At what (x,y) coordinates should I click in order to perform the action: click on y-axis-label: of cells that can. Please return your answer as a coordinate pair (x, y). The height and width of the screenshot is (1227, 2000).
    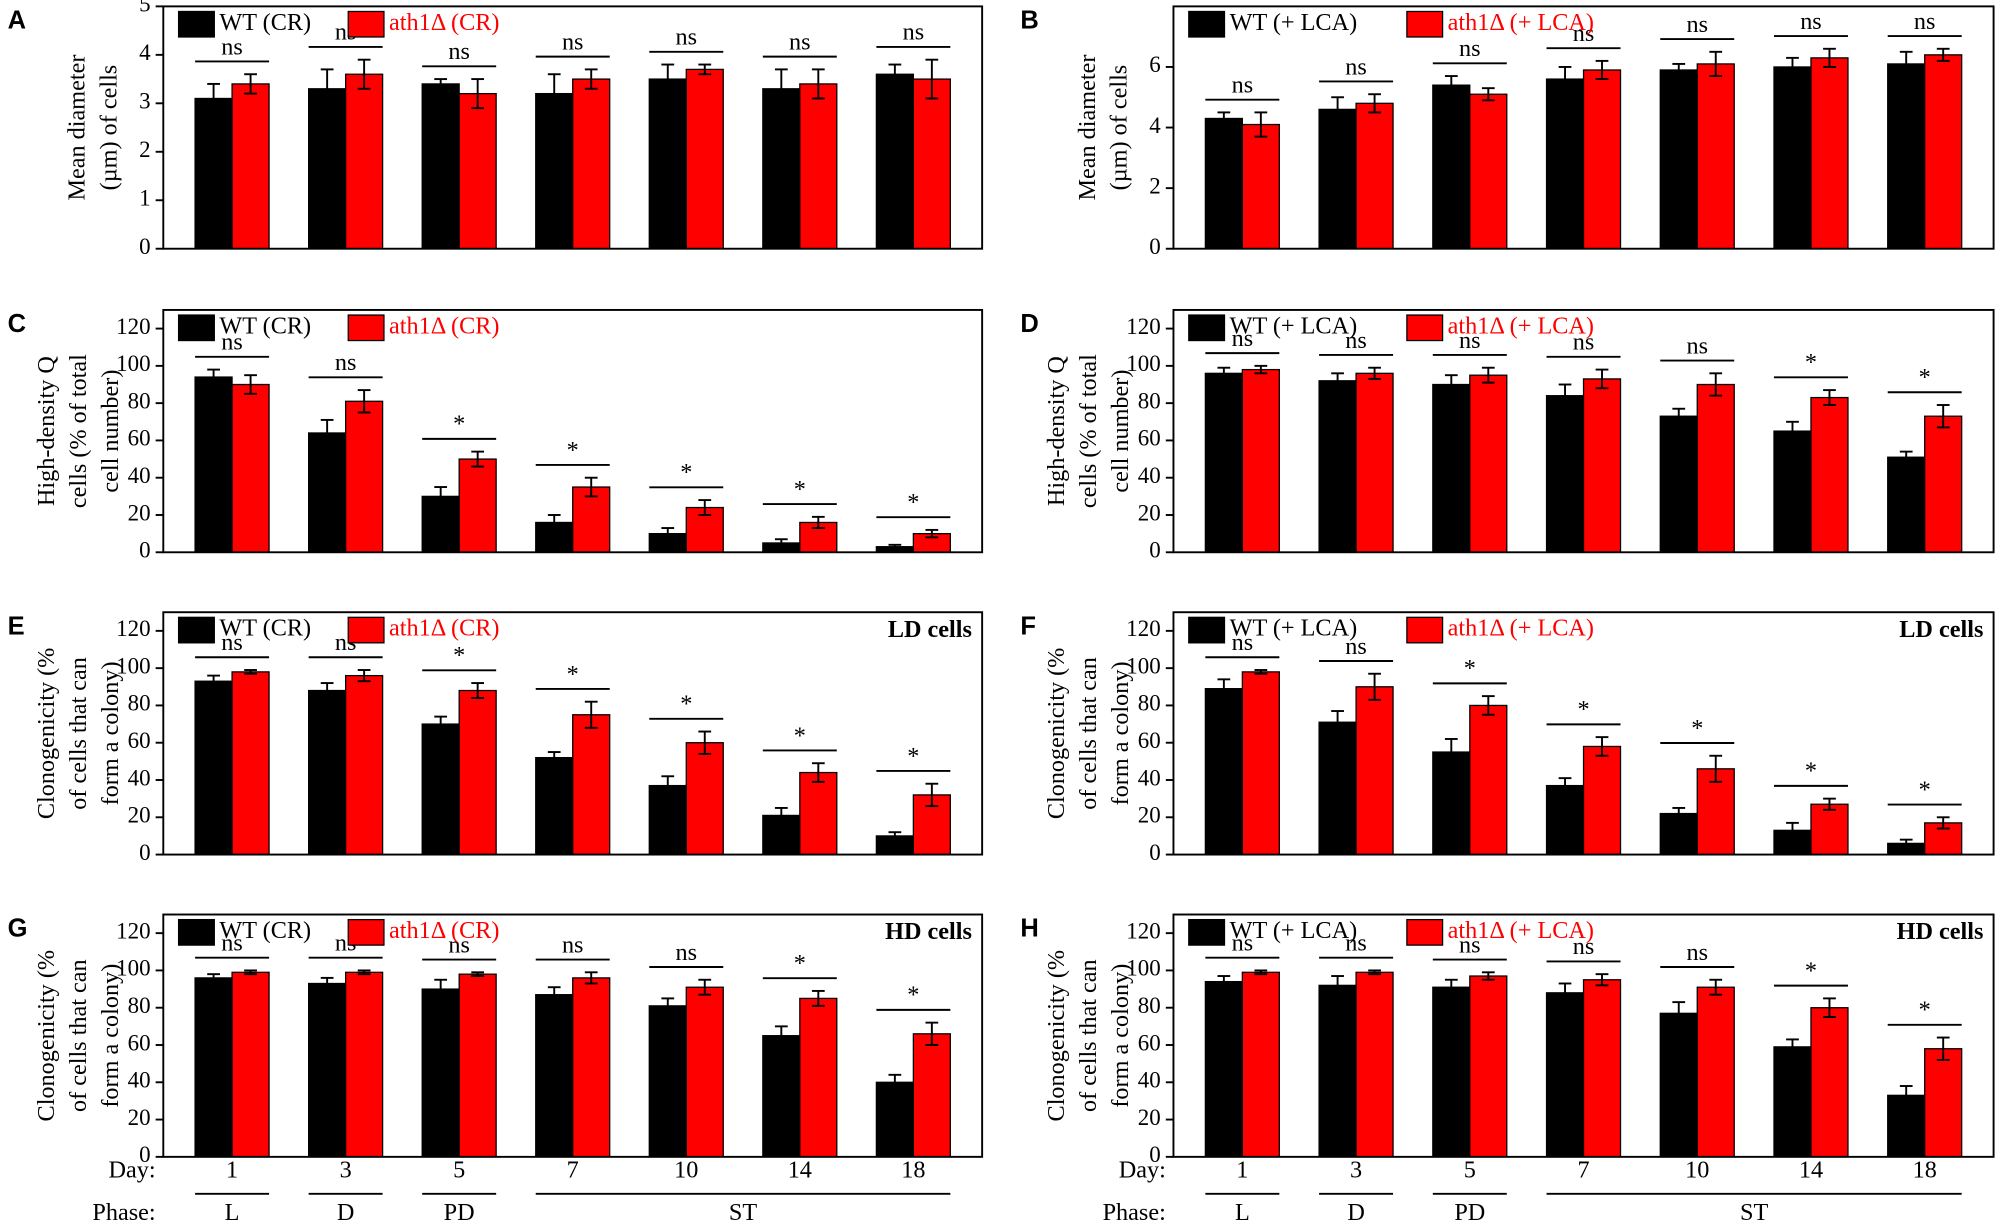
    Looking at the image, I should click on (1088, 1035).